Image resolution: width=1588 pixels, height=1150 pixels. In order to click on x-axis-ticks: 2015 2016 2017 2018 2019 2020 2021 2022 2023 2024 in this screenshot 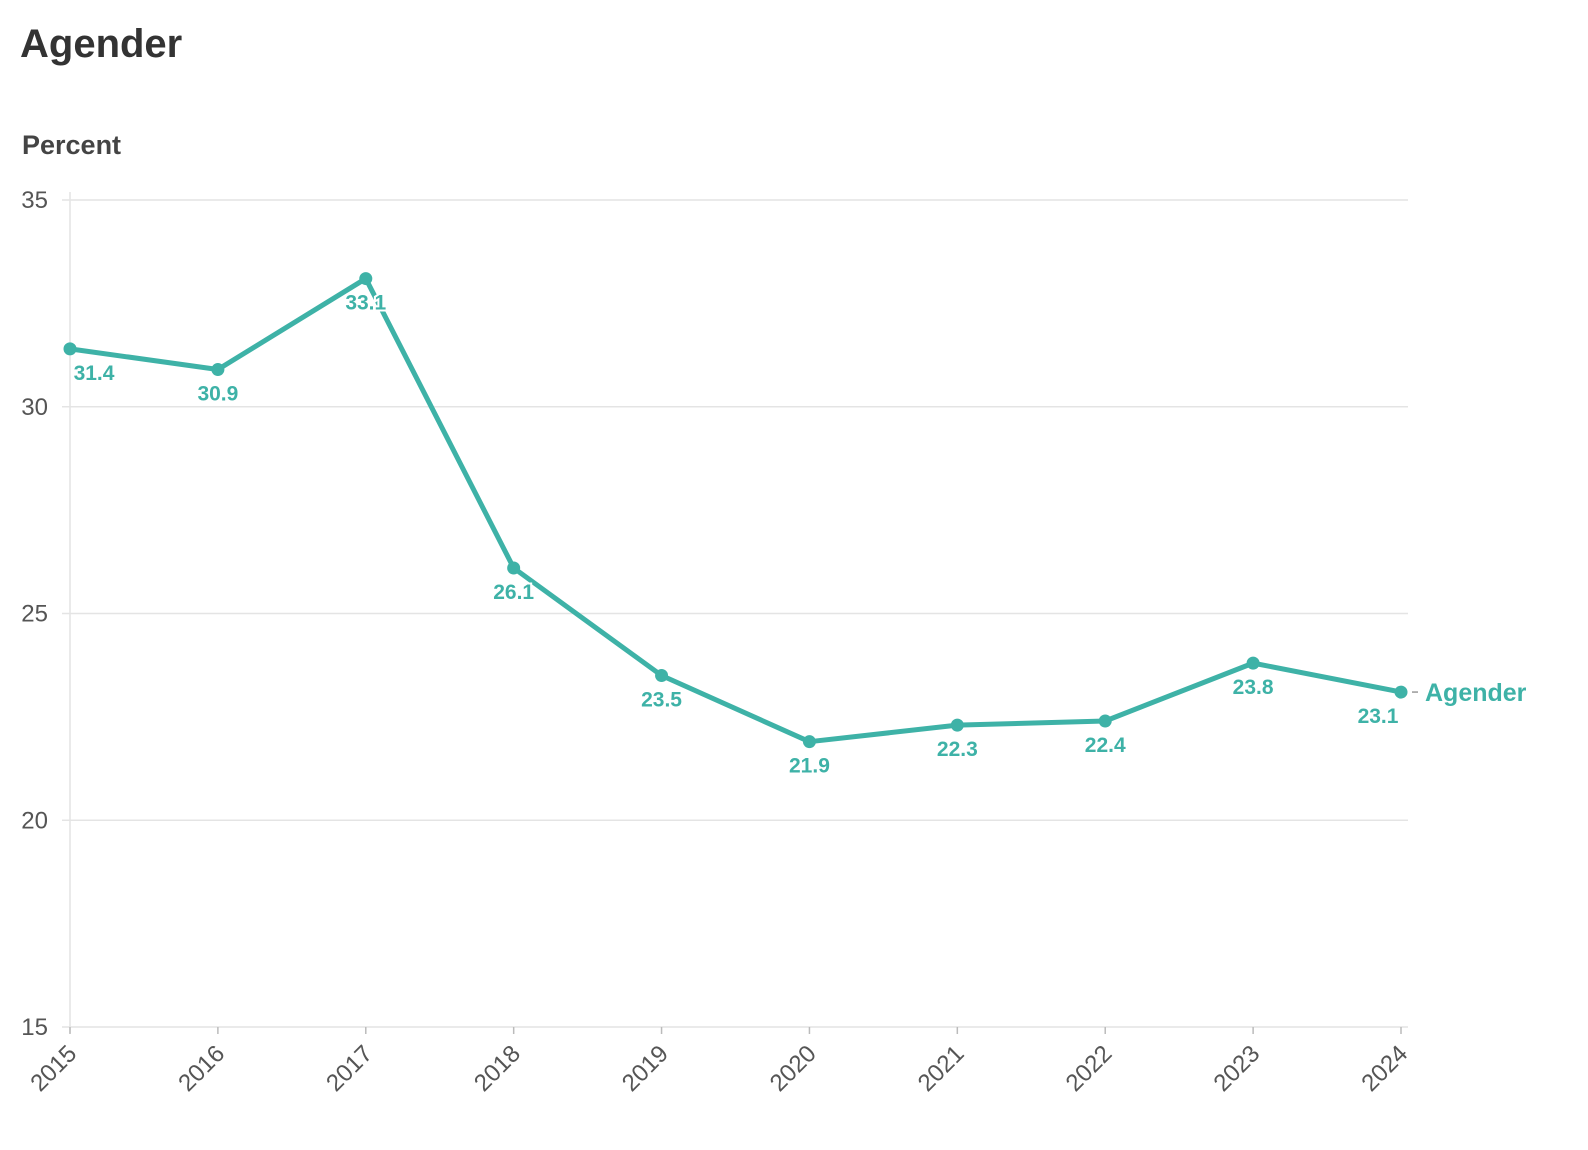, I will do `click(719, 1062)`.